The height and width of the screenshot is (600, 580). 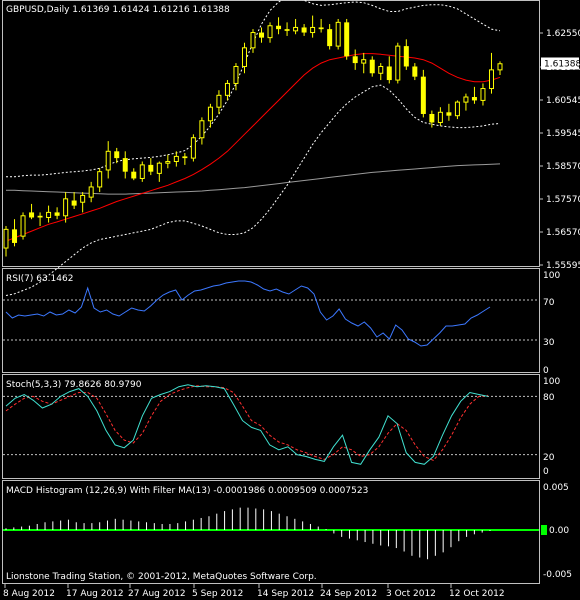 I want to click on rsi-tick-label: 30, so click(x=549, y=343).